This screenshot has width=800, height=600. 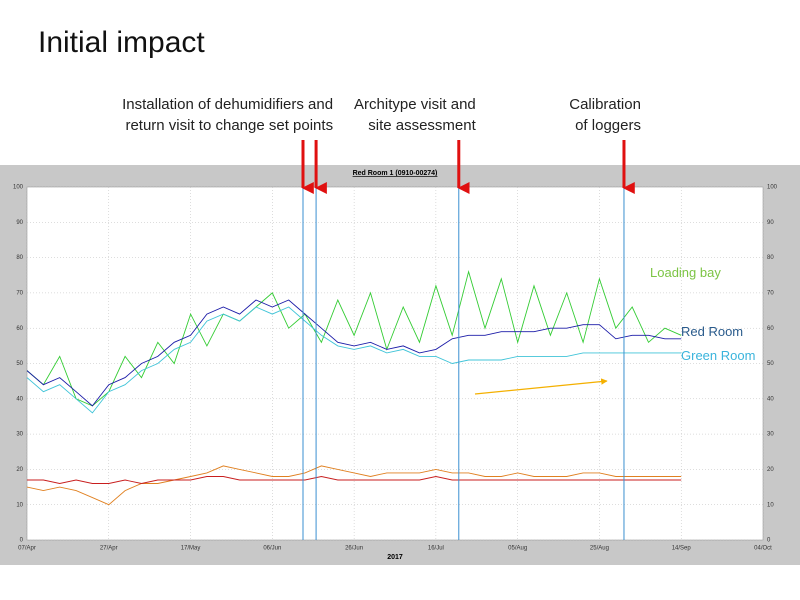 I want to click on y2-tick-label: 40, so click(x=770, y=399).